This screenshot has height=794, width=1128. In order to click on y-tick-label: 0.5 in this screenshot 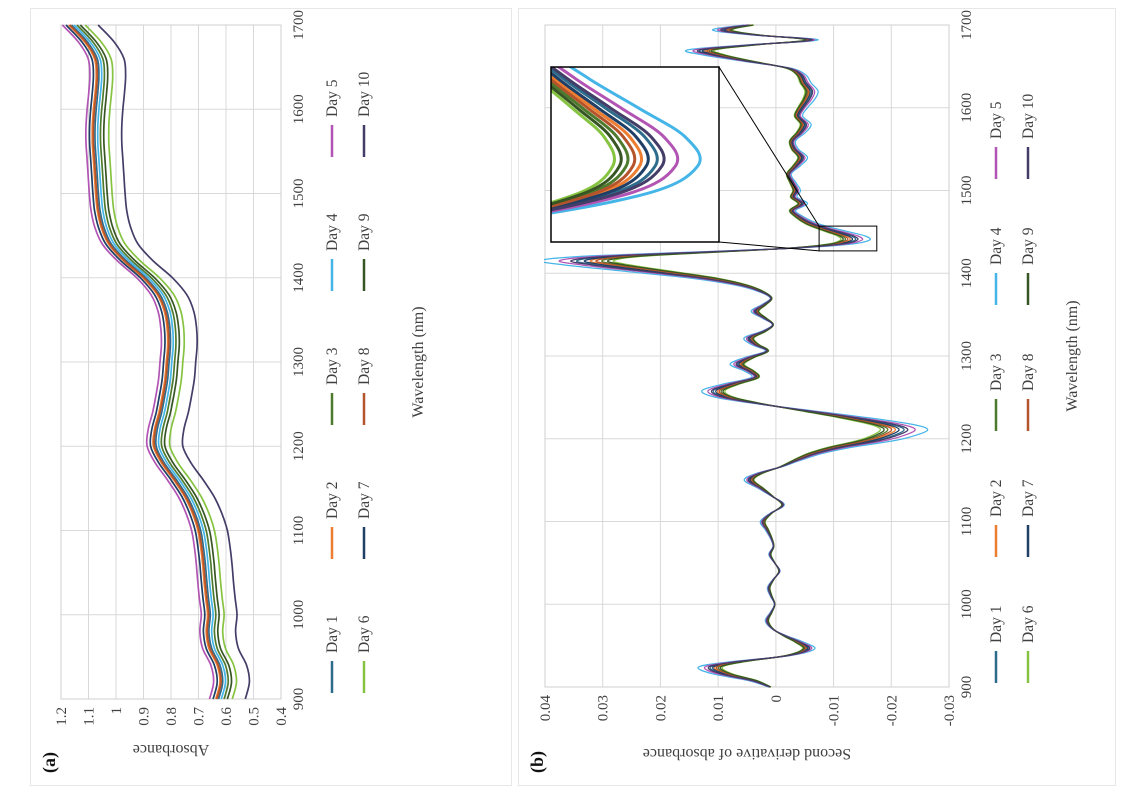, I will do `click(255, 716)`.